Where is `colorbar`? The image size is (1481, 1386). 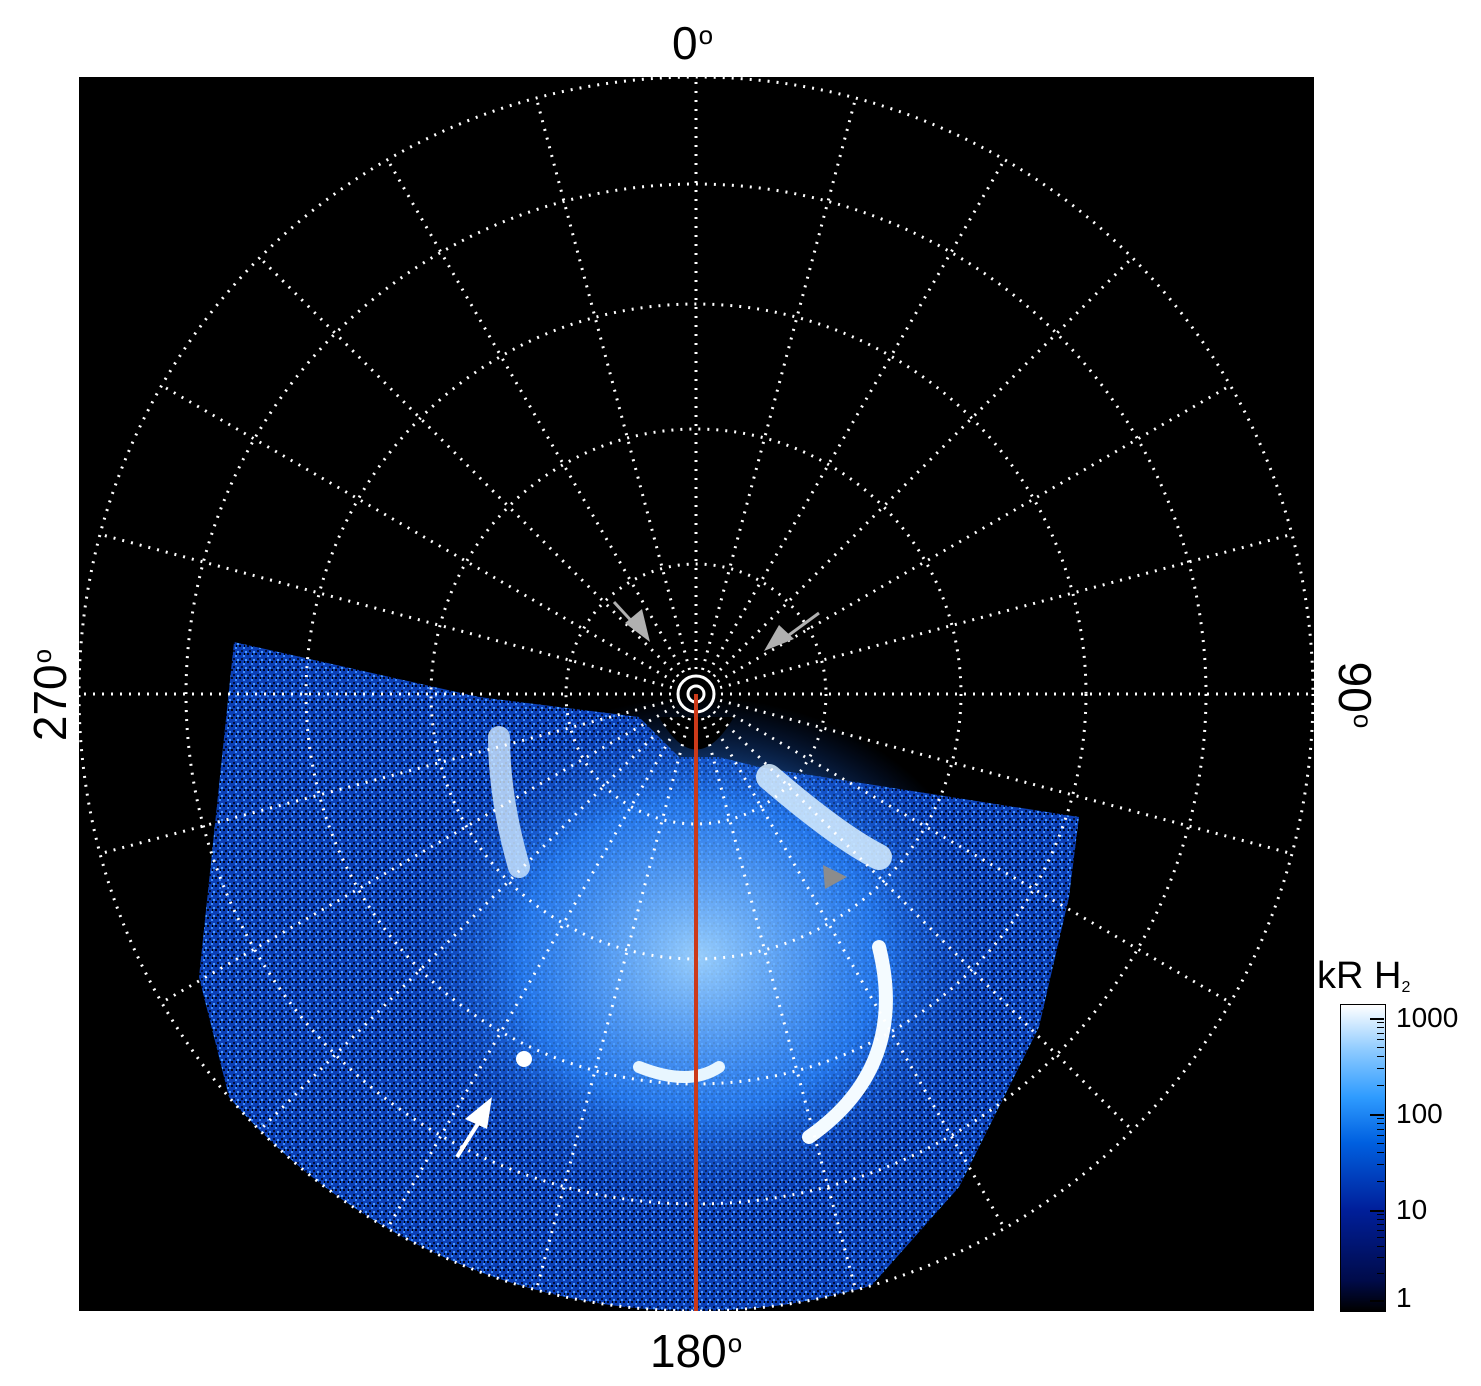 colorbar is located at coordinates (1363, 1158).